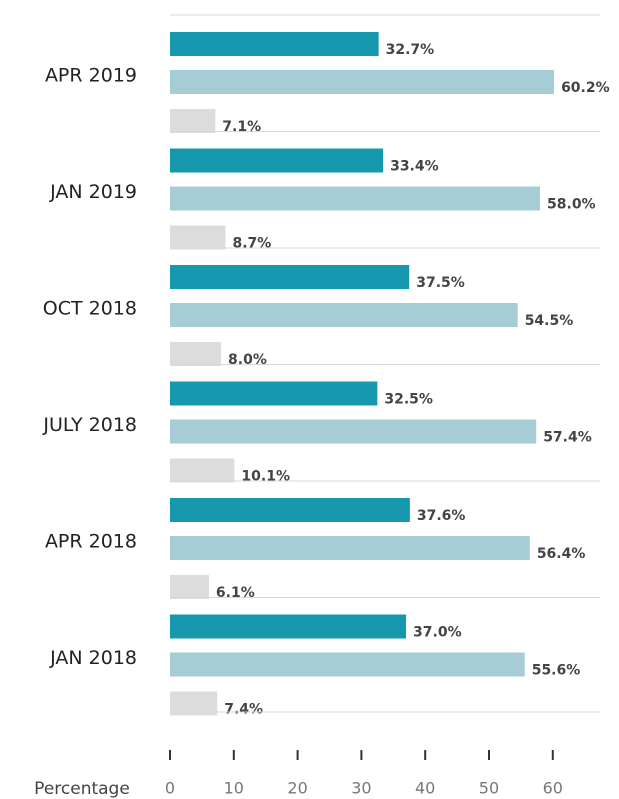 The width and height of the screenshot is (619, 799). Describe the element at coordinates (241, 127) in the screenshot. I see `value-label: 7.1%` at that location.